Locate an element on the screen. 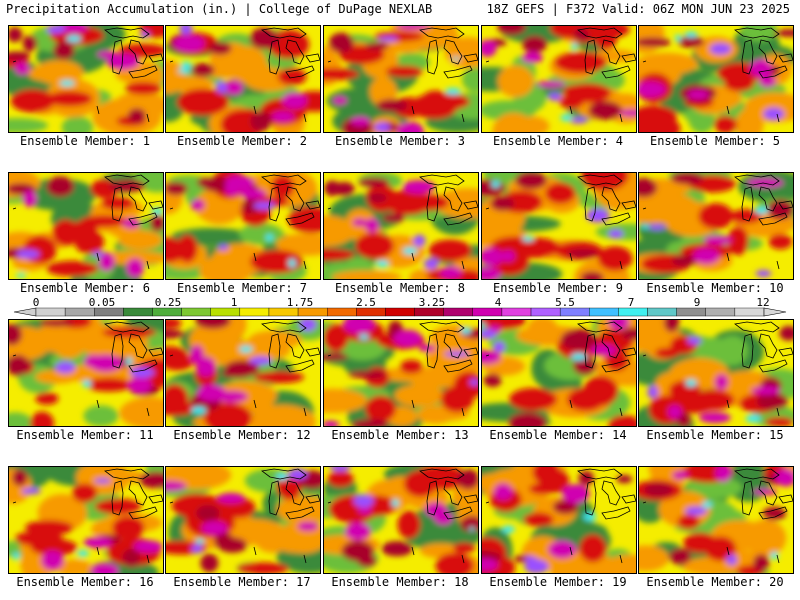 The image size is (800, 600). ensemble-member-label: Ensemble Member: 13 is located at coordinates (400, 435).